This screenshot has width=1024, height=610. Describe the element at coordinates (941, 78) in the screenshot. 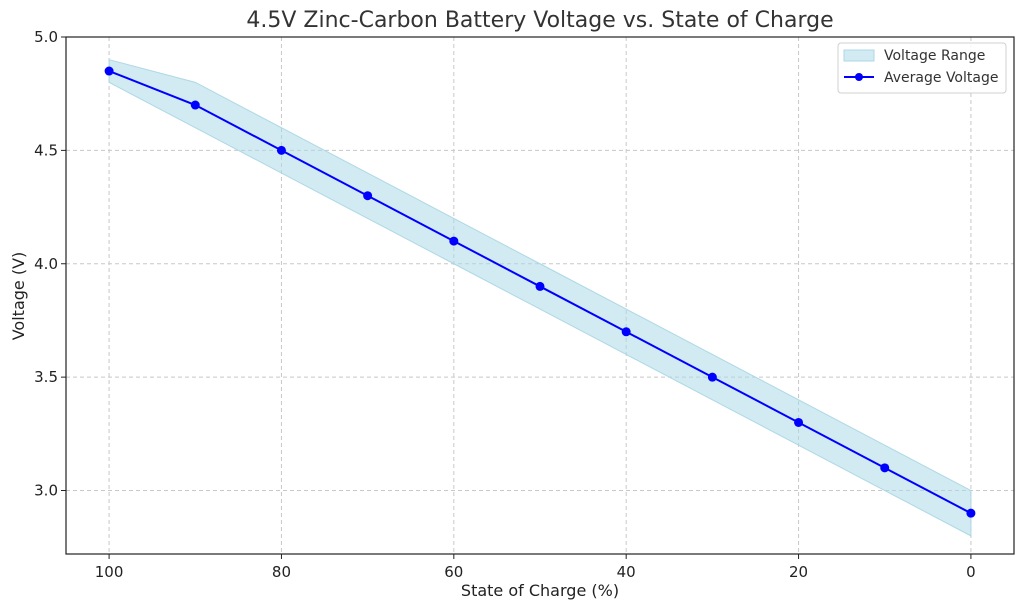

I see `legend-label-average-voltage: Average Voltage` at that location.